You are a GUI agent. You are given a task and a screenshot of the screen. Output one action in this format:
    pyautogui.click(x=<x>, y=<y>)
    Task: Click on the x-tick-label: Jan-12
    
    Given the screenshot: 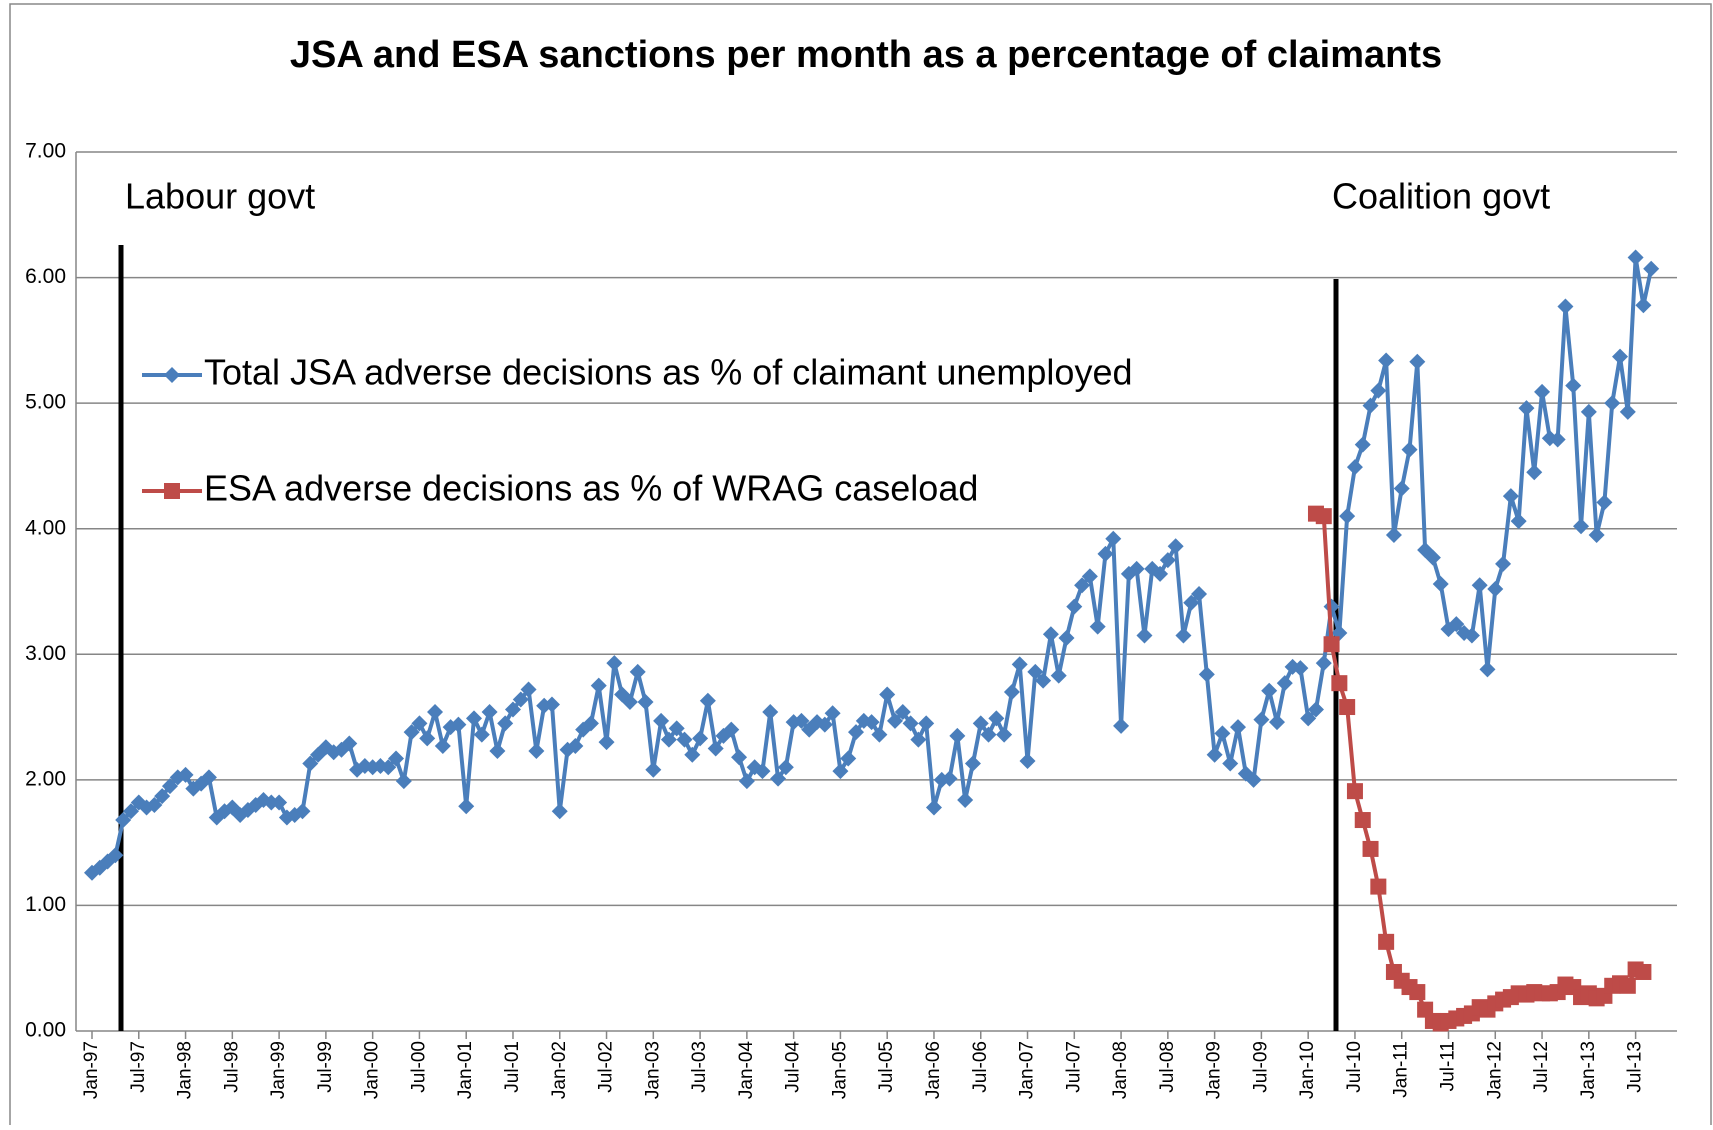 What is the action you would take?
    pyautogui.click(x=1494, y=1070)
    